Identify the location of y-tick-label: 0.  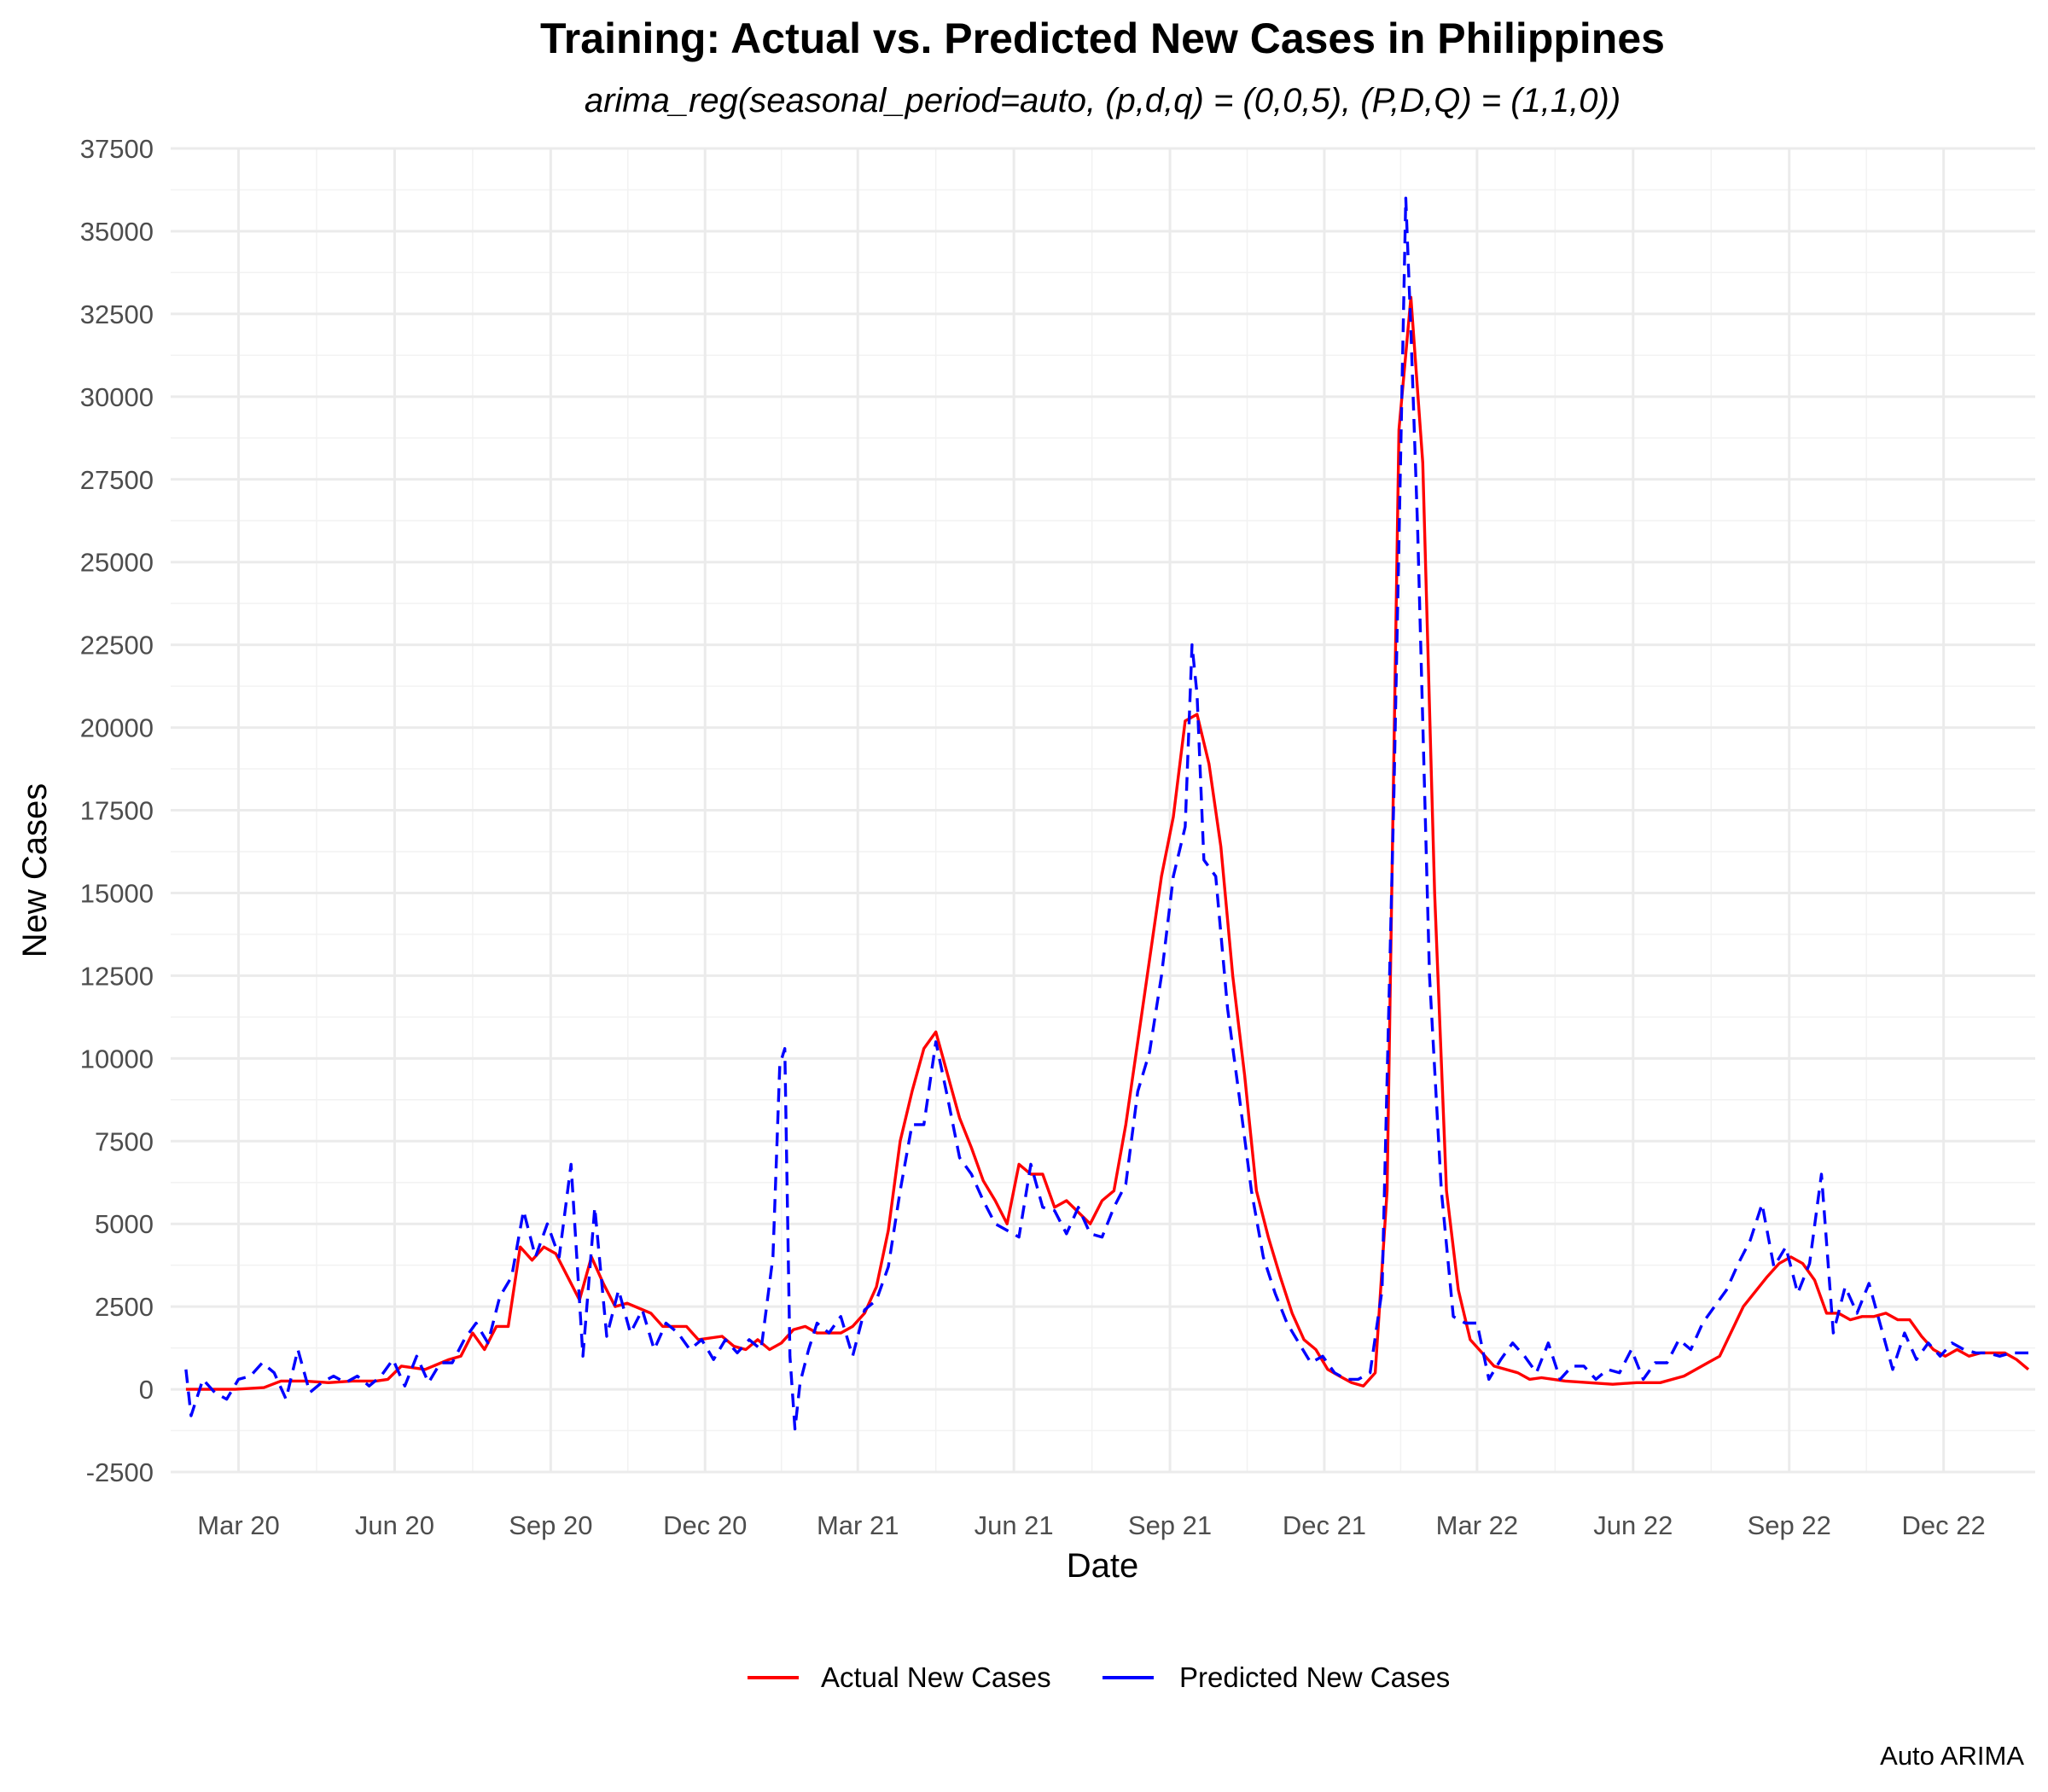
(146, 1390).